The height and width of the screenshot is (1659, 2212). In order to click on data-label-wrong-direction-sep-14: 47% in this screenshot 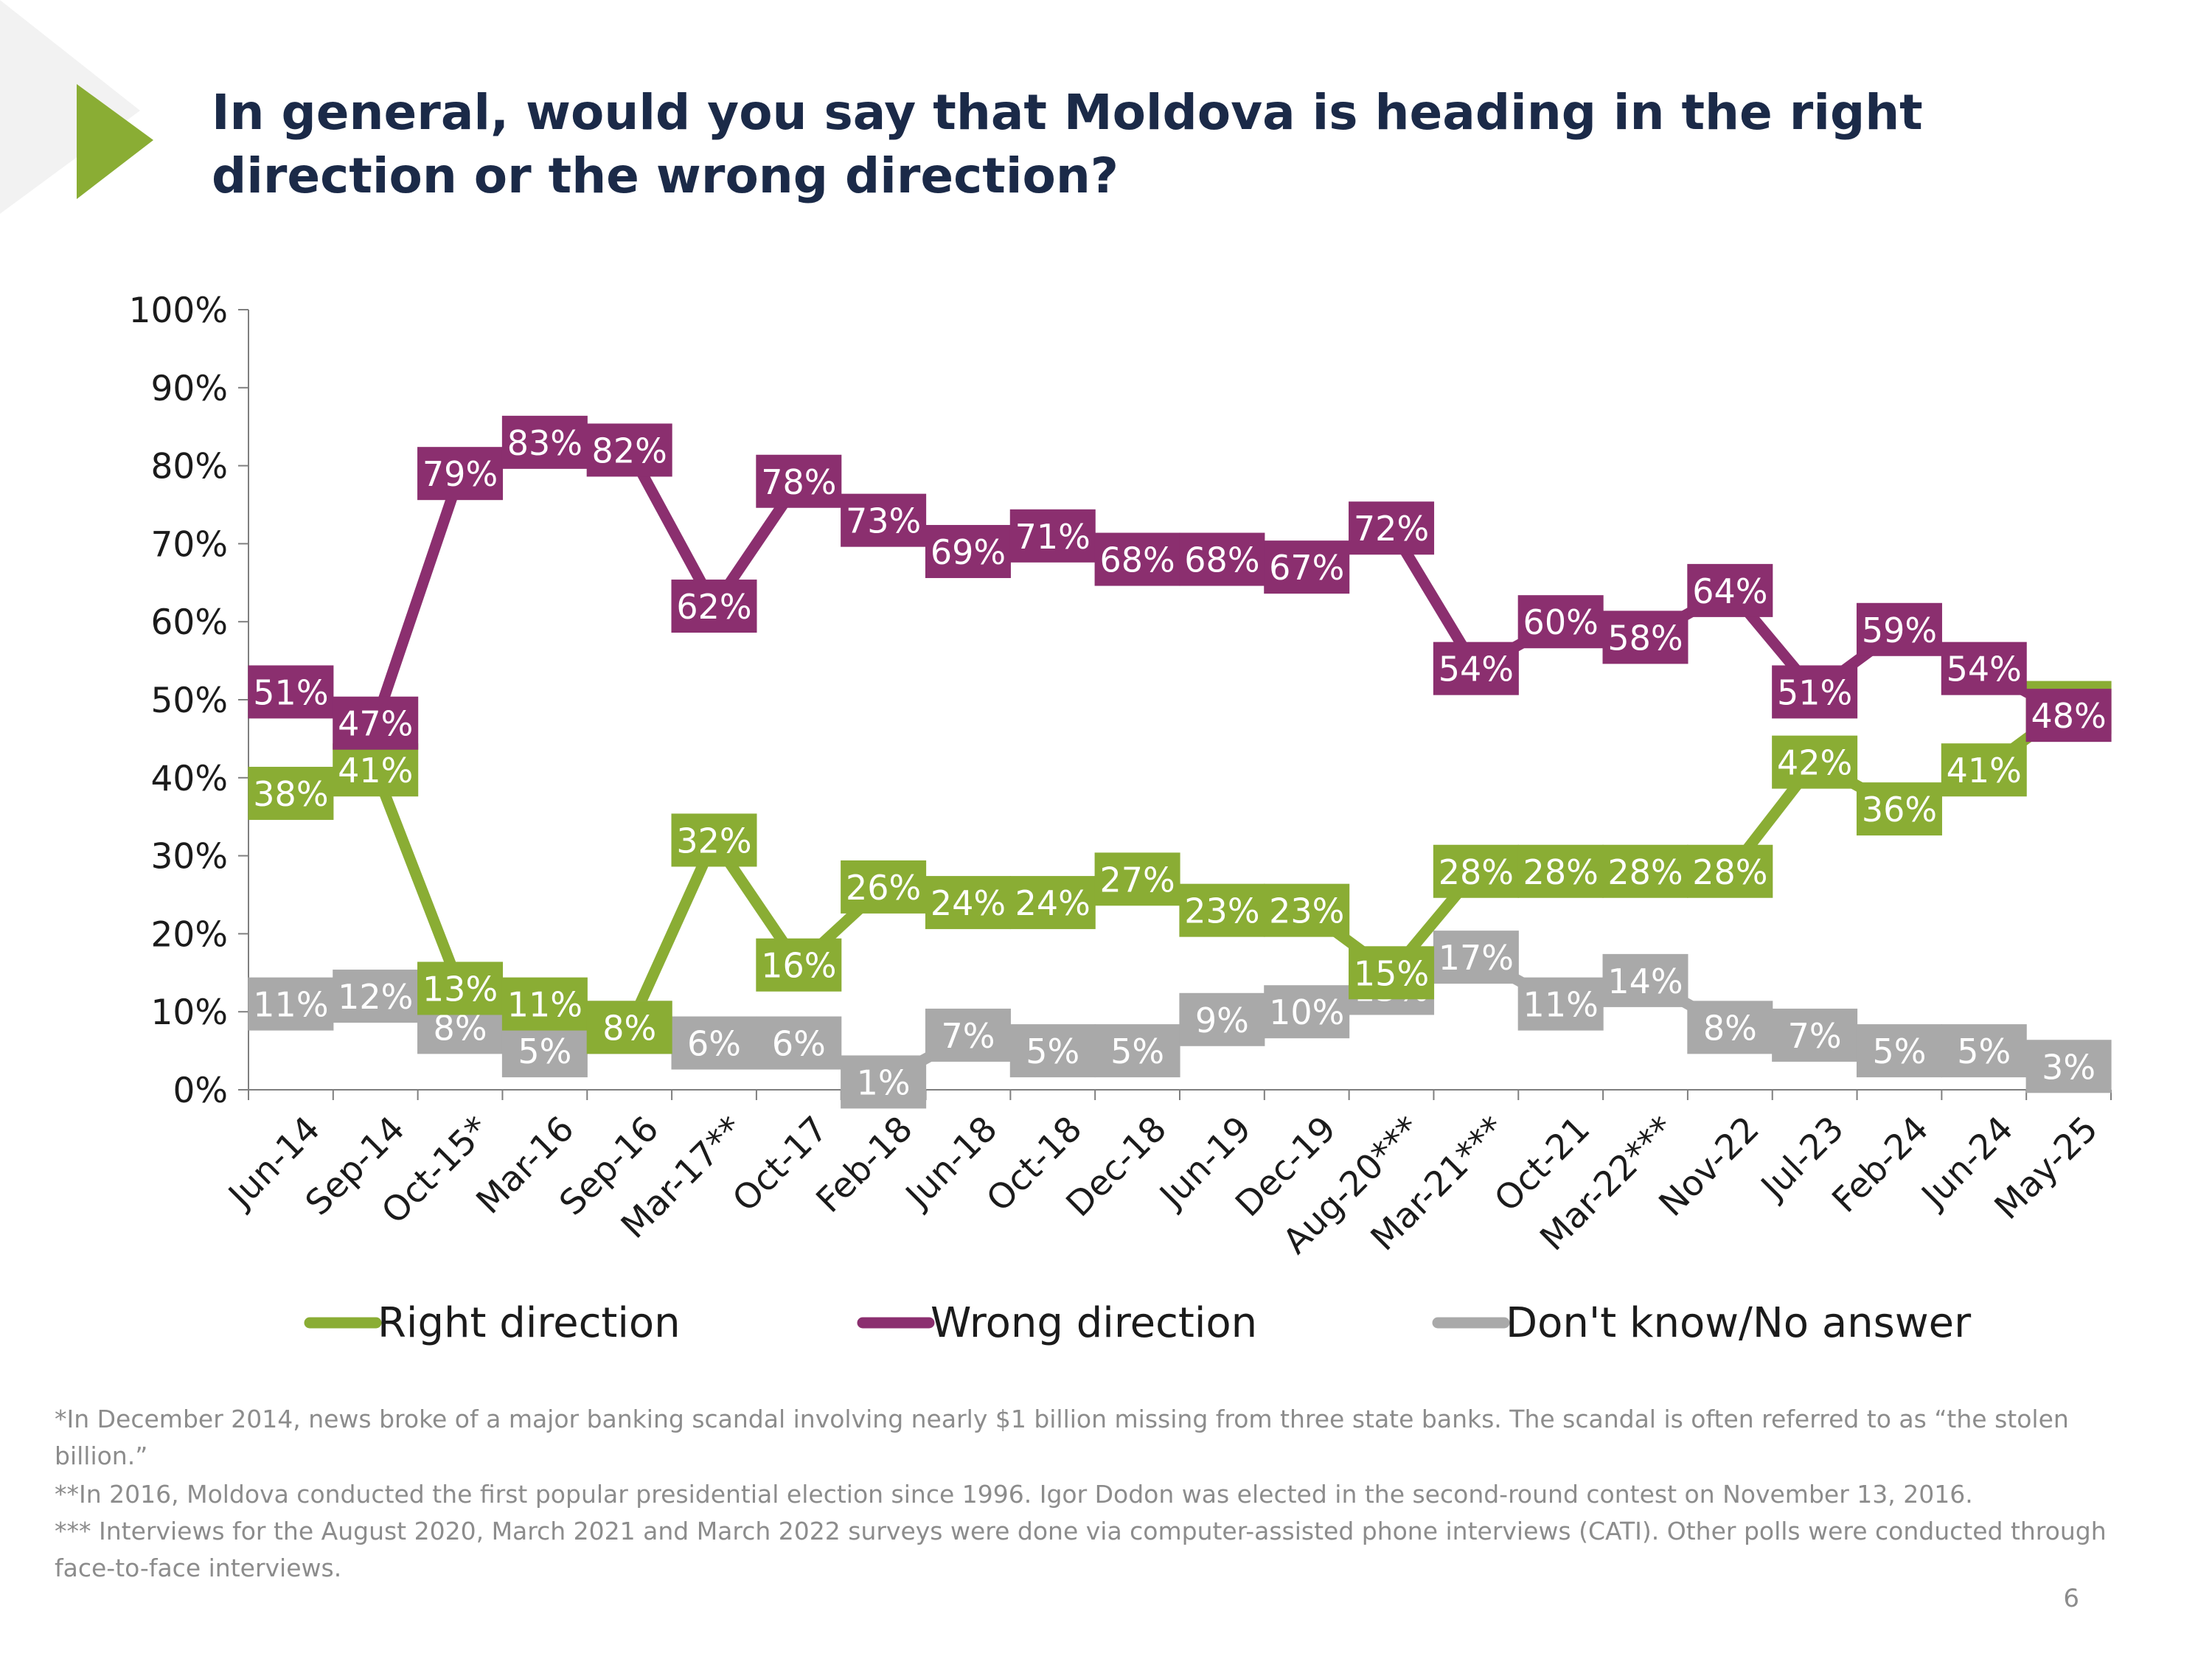, I will do `click(376, 723)`.